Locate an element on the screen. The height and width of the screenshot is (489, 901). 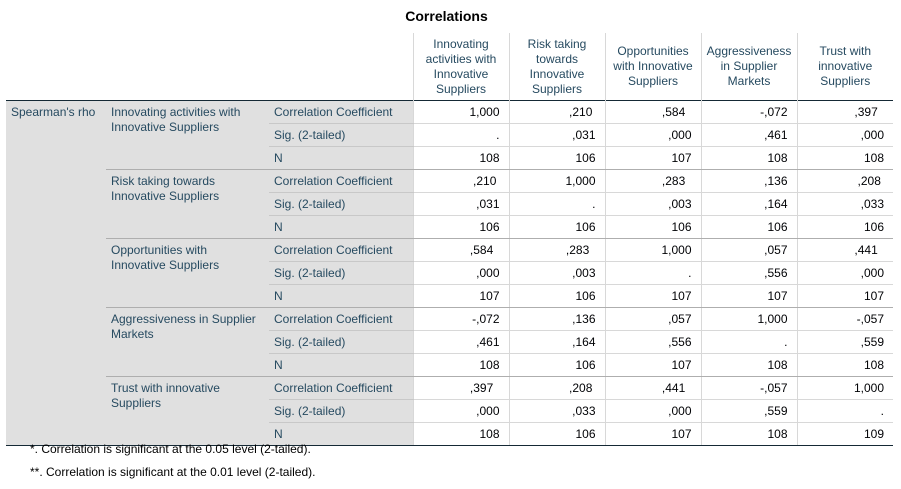
column-header: Aggressiveness in Supplier Markets is located at coordinates (748, 67).